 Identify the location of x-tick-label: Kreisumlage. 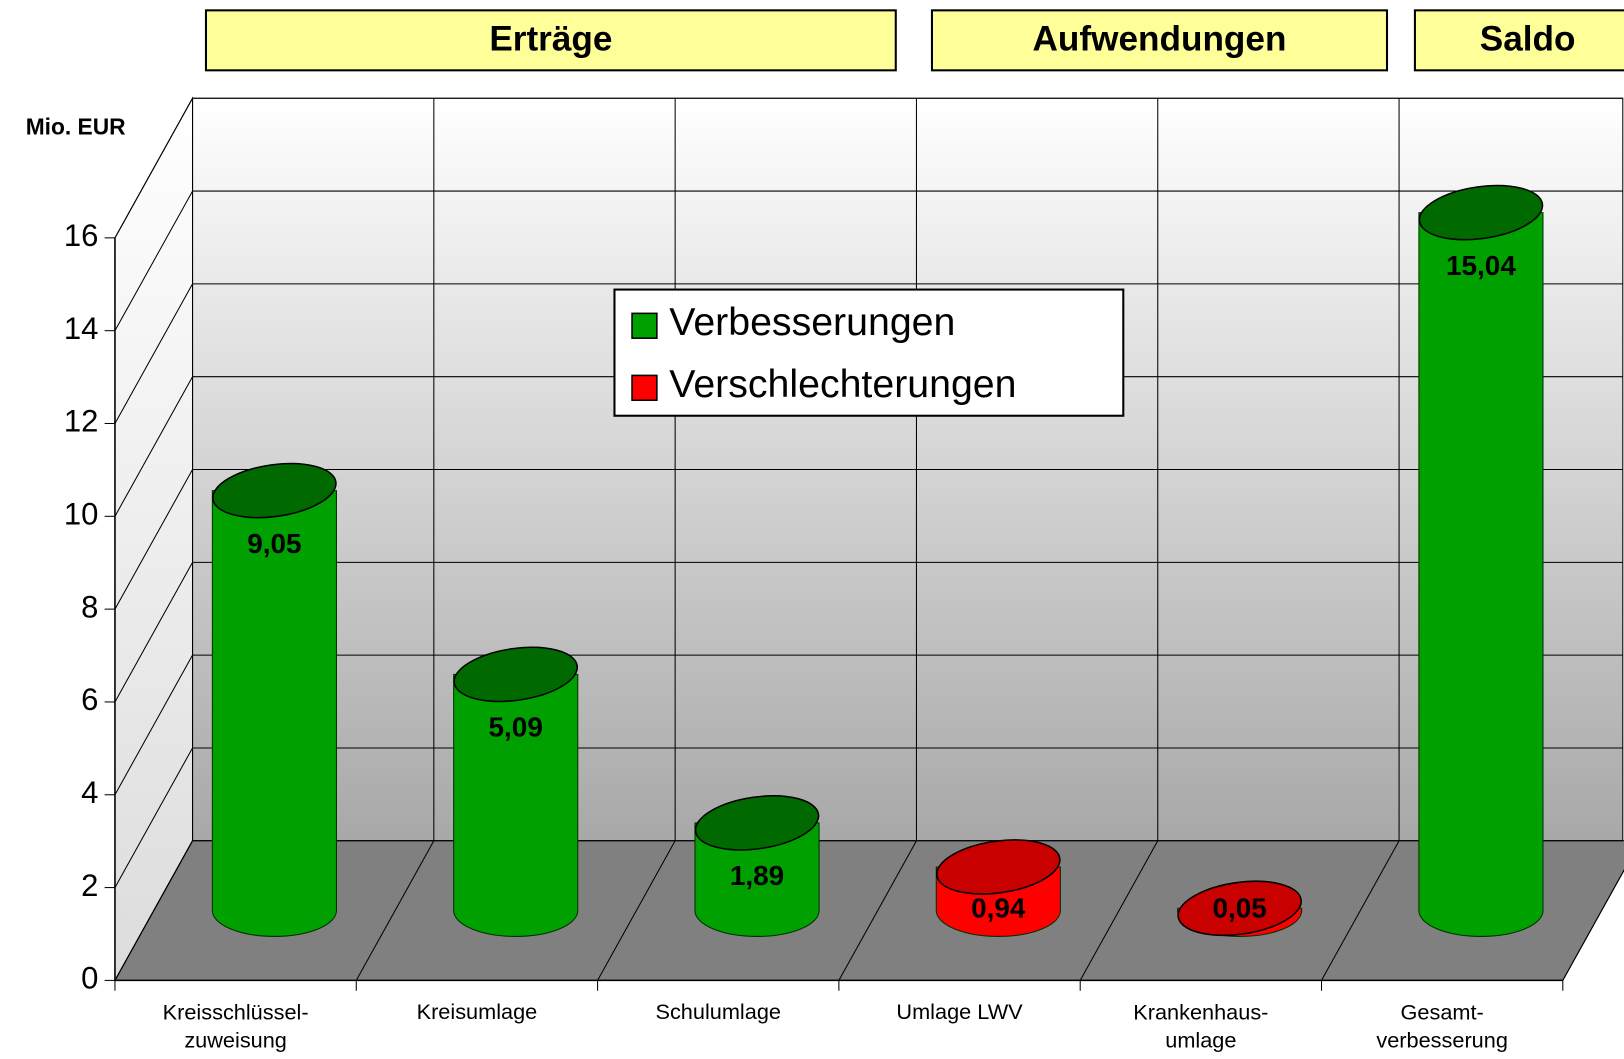
(477, 1011).